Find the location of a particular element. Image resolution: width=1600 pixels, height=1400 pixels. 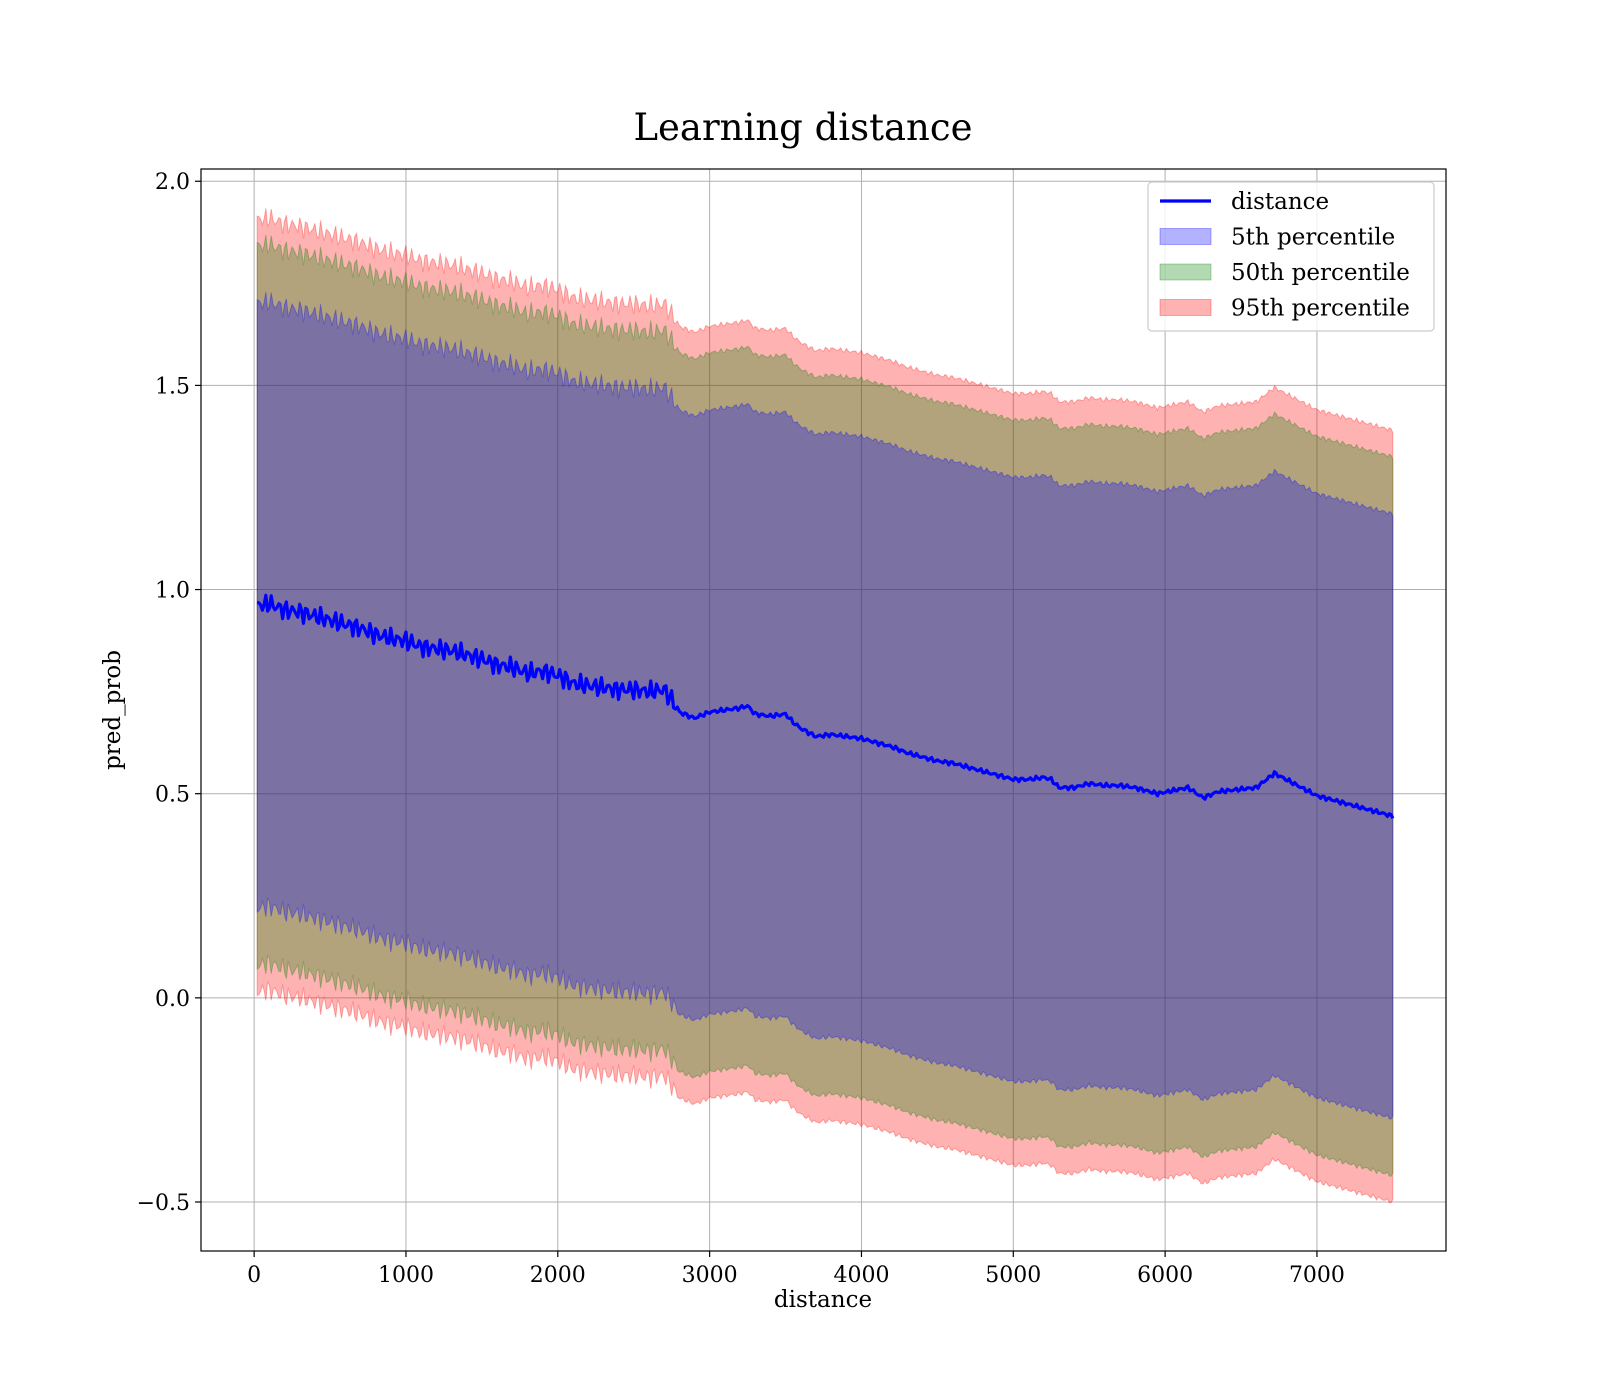

legend-frame is located at coordinates (1291, 256).